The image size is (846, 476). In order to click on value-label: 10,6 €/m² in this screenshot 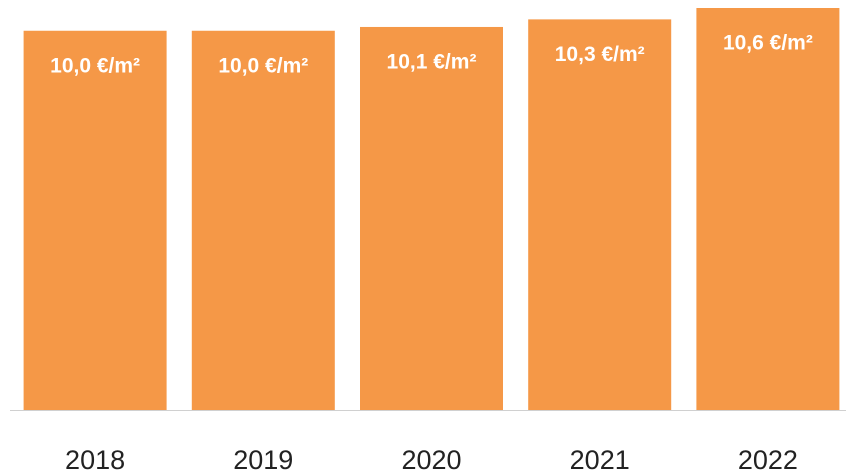, I will do `click(768, 43)`.